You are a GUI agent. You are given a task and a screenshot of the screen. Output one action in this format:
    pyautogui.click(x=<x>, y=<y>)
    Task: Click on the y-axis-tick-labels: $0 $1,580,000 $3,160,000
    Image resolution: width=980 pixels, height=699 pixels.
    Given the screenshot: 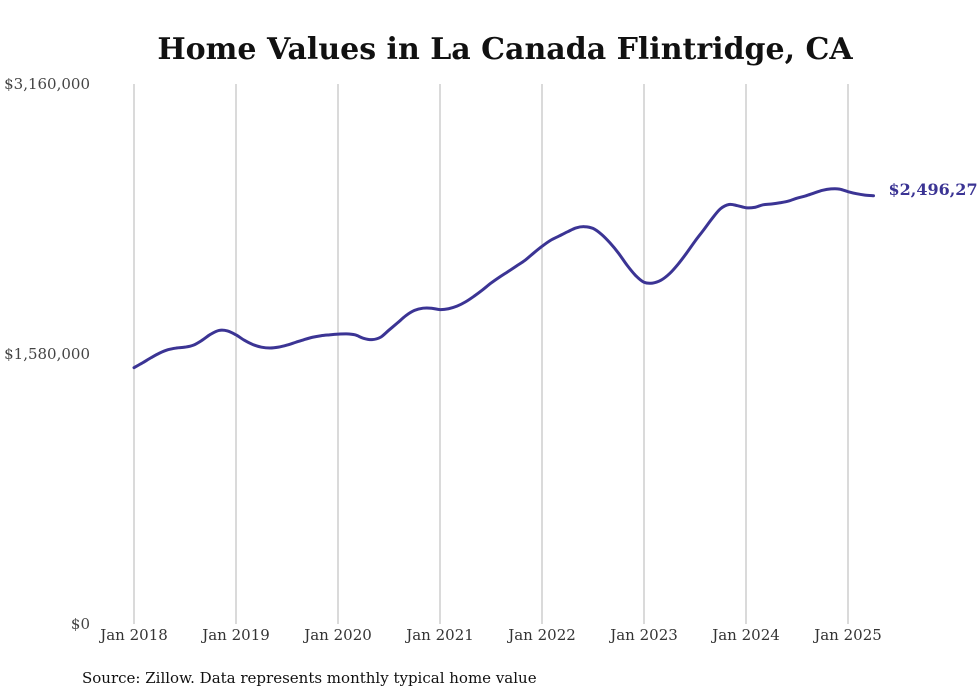 What is the action you would take?
    pyautogui.click(x=47, y=354)
    